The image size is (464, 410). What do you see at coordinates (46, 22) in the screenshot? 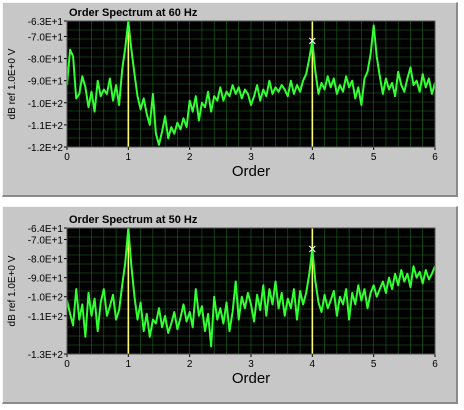
I see `y-tick-label: -6.3E+1` at bounding box center [46, 22].